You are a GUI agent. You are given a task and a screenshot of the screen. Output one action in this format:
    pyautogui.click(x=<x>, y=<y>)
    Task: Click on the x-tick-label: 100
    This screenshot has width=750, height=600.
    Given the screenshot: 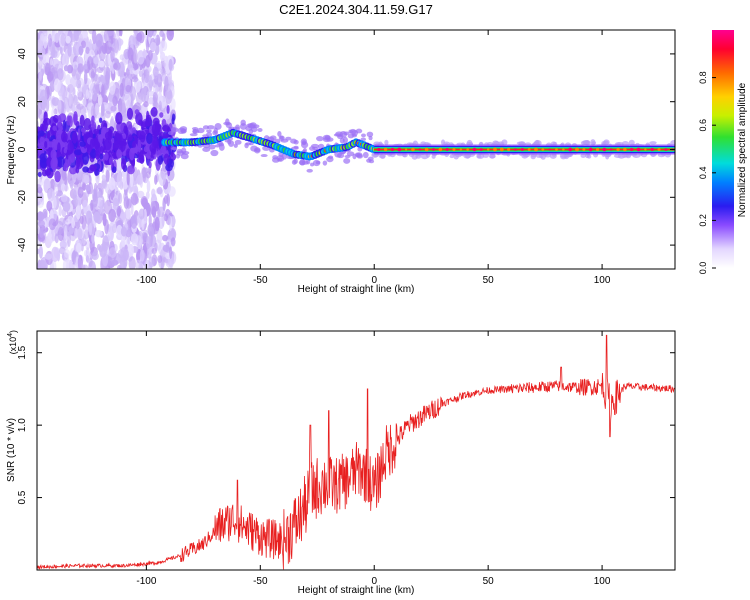 What is the action you would take?
    pyautogui.click(x=602, y=581)
    